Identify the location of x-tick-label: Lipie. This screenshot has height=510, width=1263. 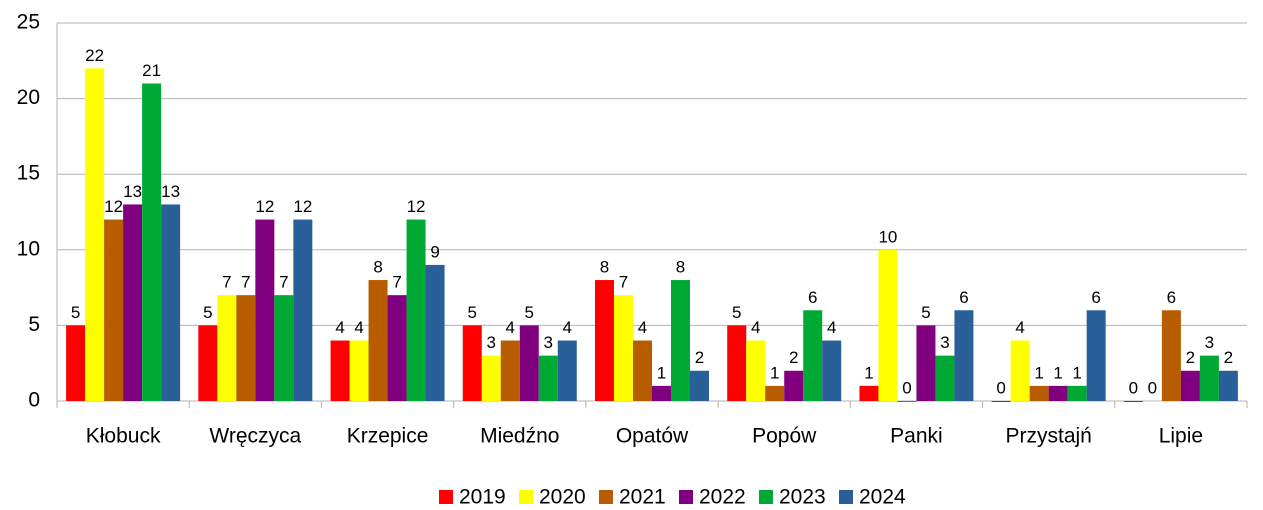
(1181, 436).